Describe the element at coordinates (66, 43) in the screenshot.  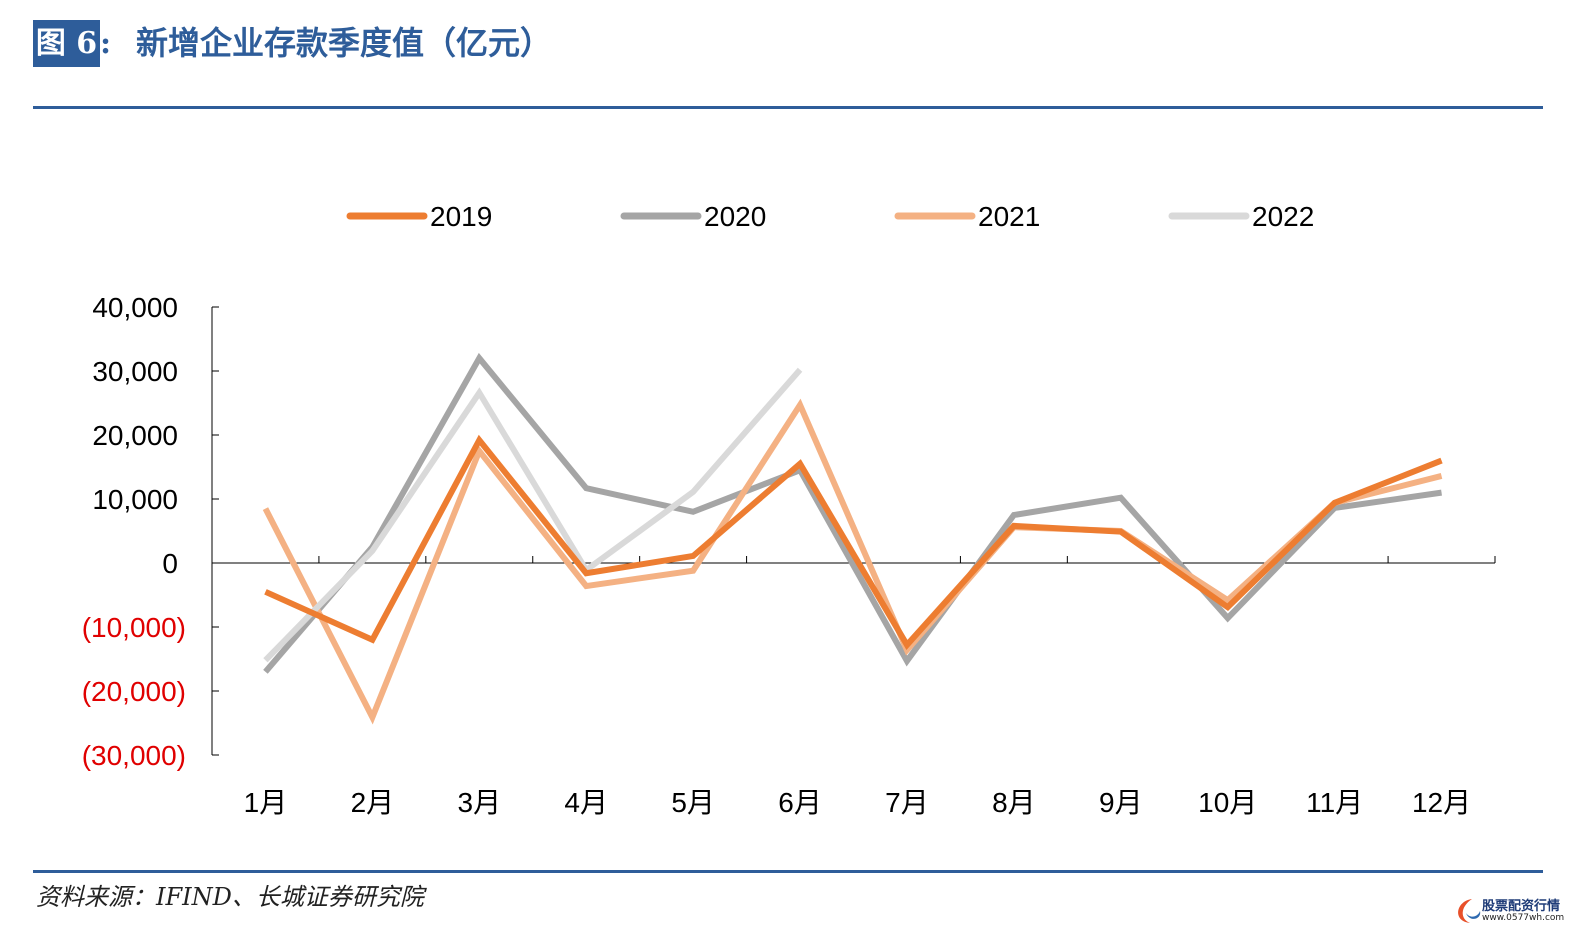
I see `figure-label: 图 6` at that location.